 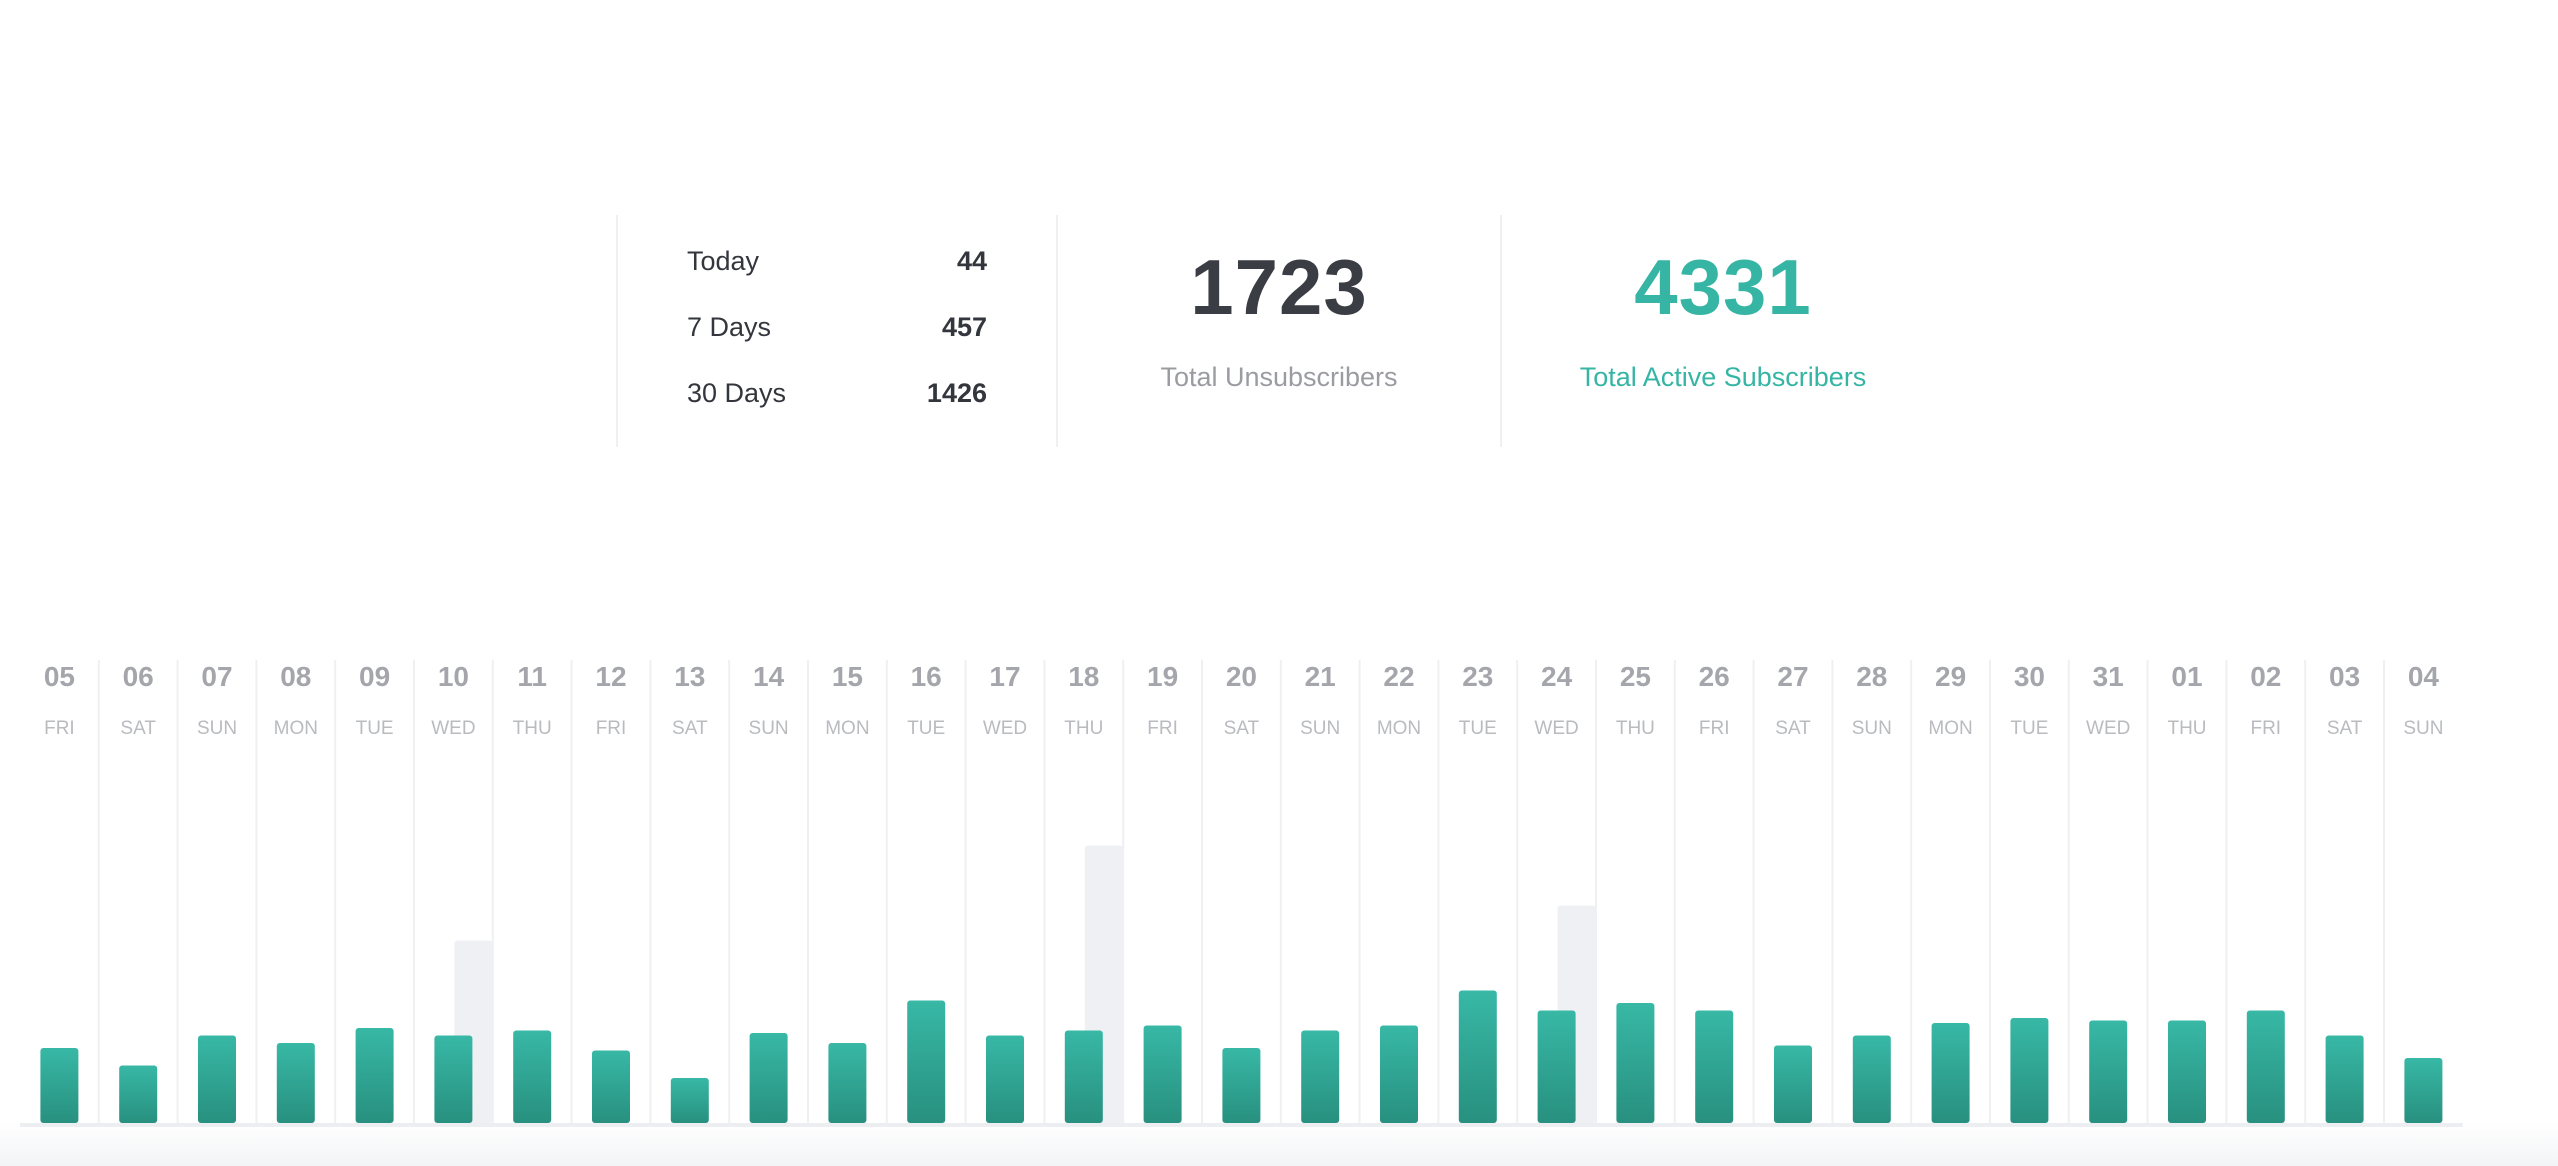 I want to click on date-tick-label: 21, so click(x=1320, y=676).